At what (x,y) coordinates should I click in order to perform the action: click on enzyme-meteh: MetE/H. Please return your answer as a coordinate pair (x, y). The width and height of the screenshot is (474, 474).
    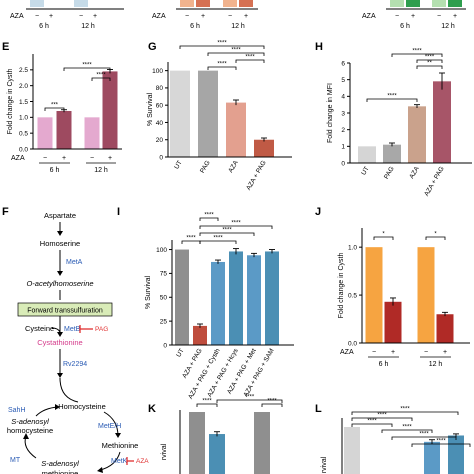
    Looking at the image, I should click on (109, 426).